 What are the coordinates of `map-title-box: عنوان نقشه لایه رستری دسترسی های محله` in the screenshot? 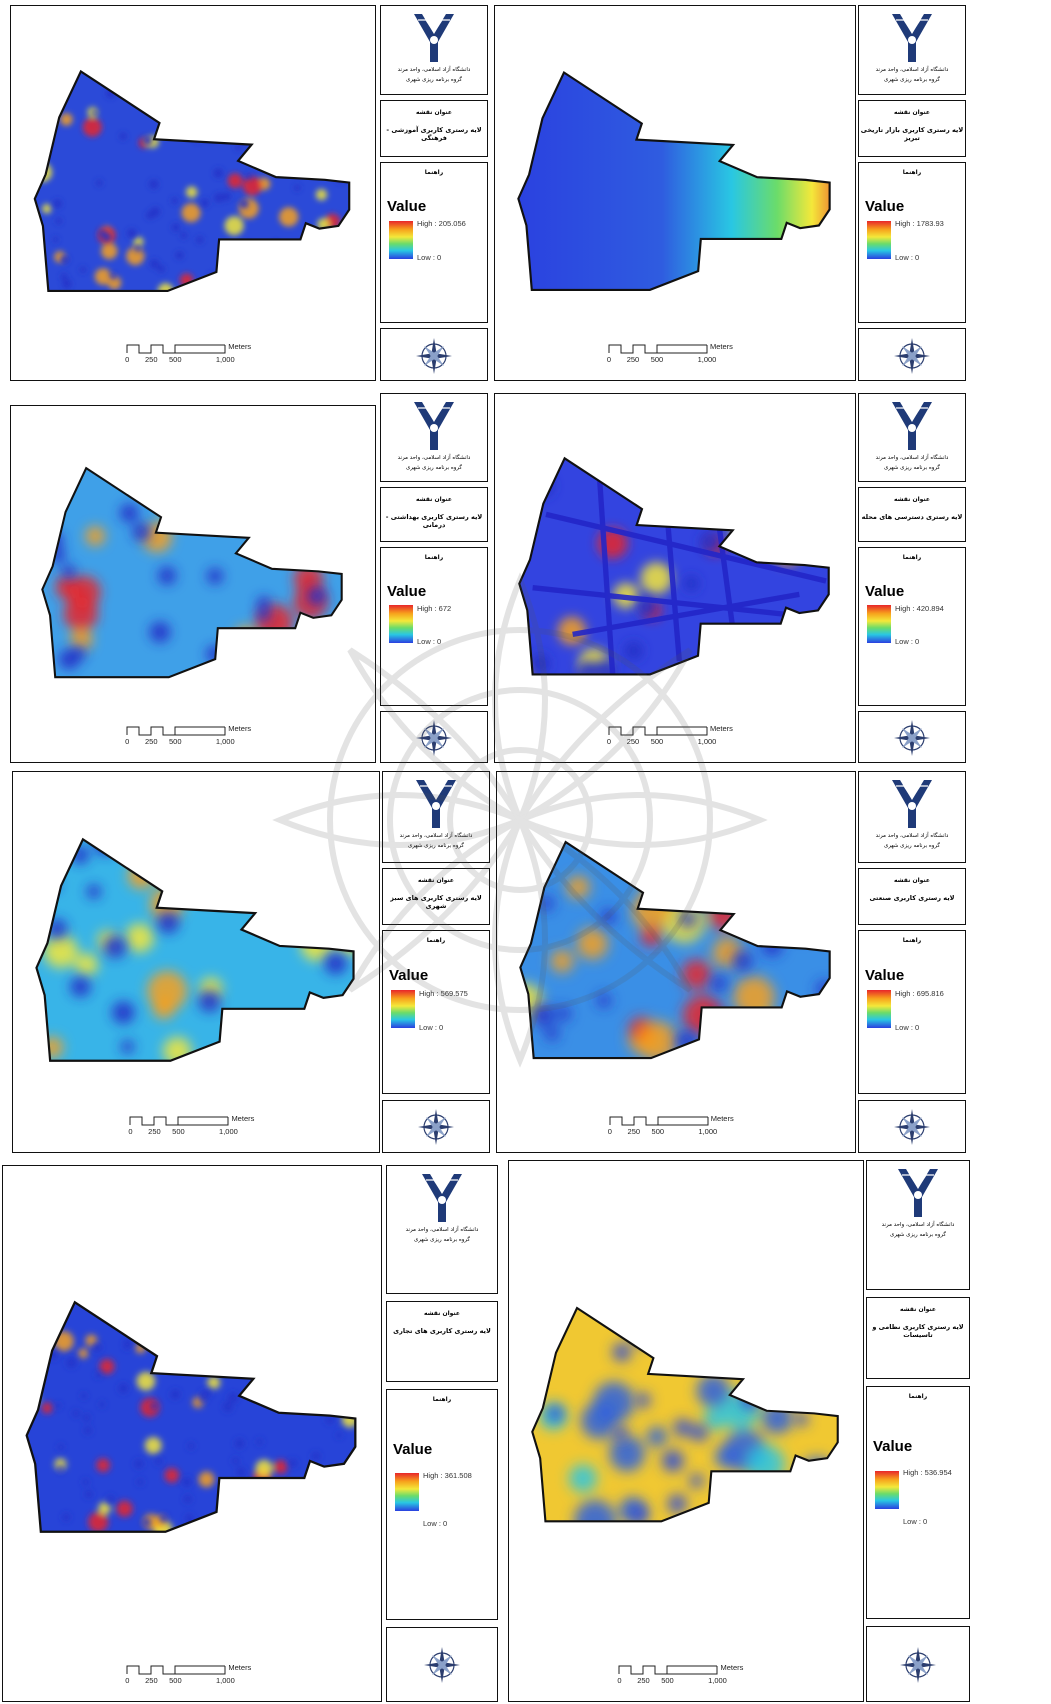 It's located at (912, 514).